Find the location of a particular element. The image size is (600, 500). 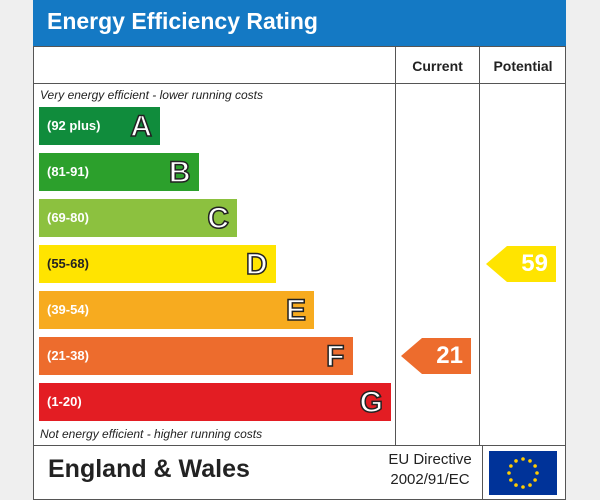

band-range-label: (92 plus) is located at coordinates (74, 125).